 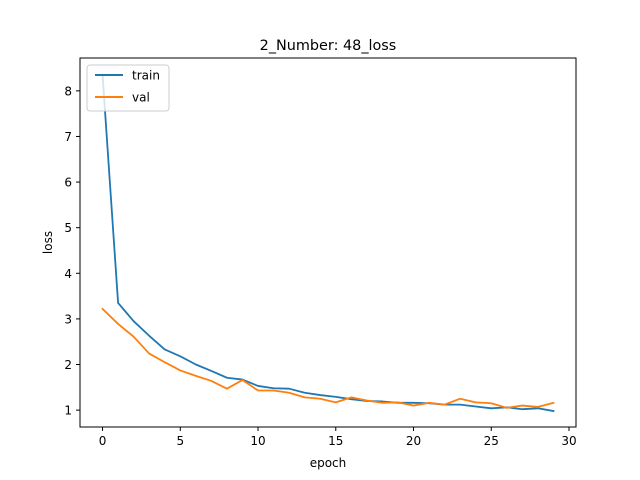 I want to click on y-tick-label: 3, so click(x=68, y=319).